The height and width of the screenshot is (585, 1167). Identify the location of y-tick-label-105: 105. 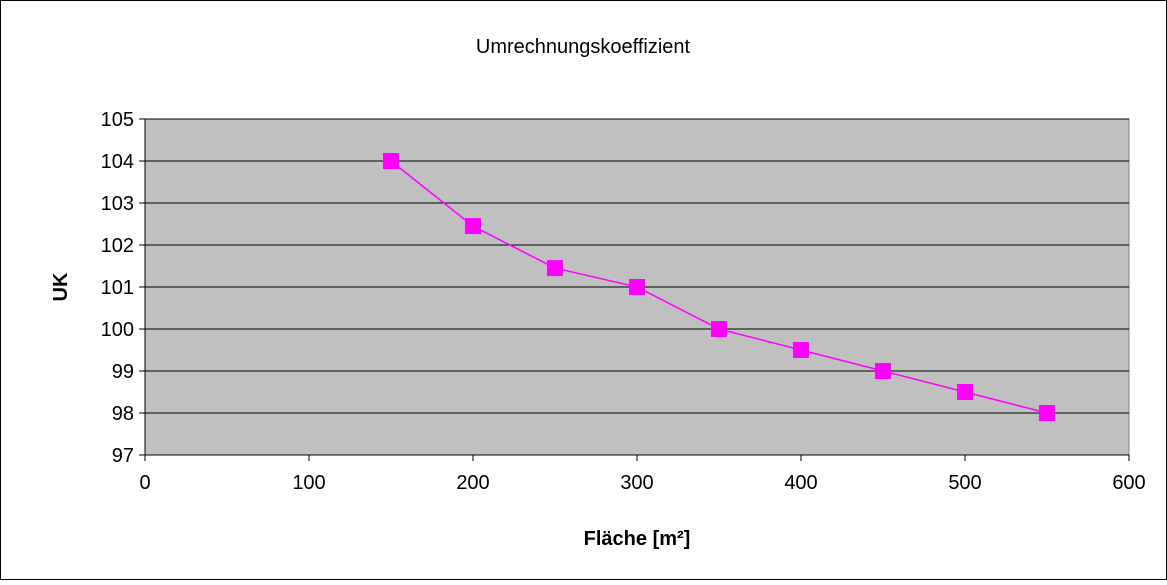
(117, 120).